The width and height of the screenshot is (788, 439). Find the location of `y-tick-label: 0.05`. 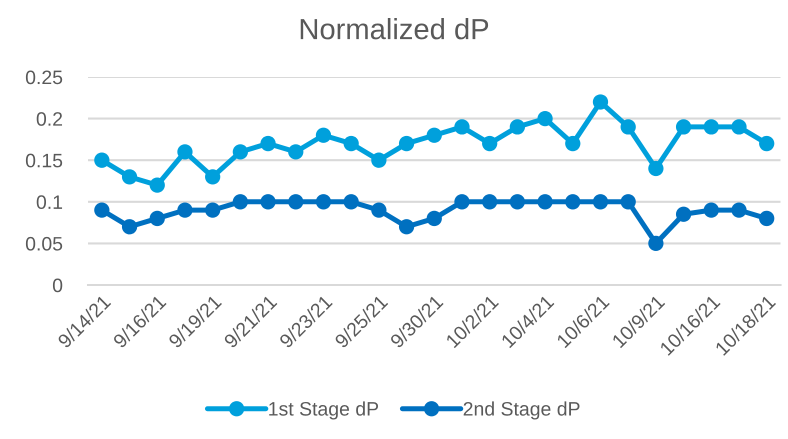

y-tick-label: 0.05 is located at coordinates (44, 243).